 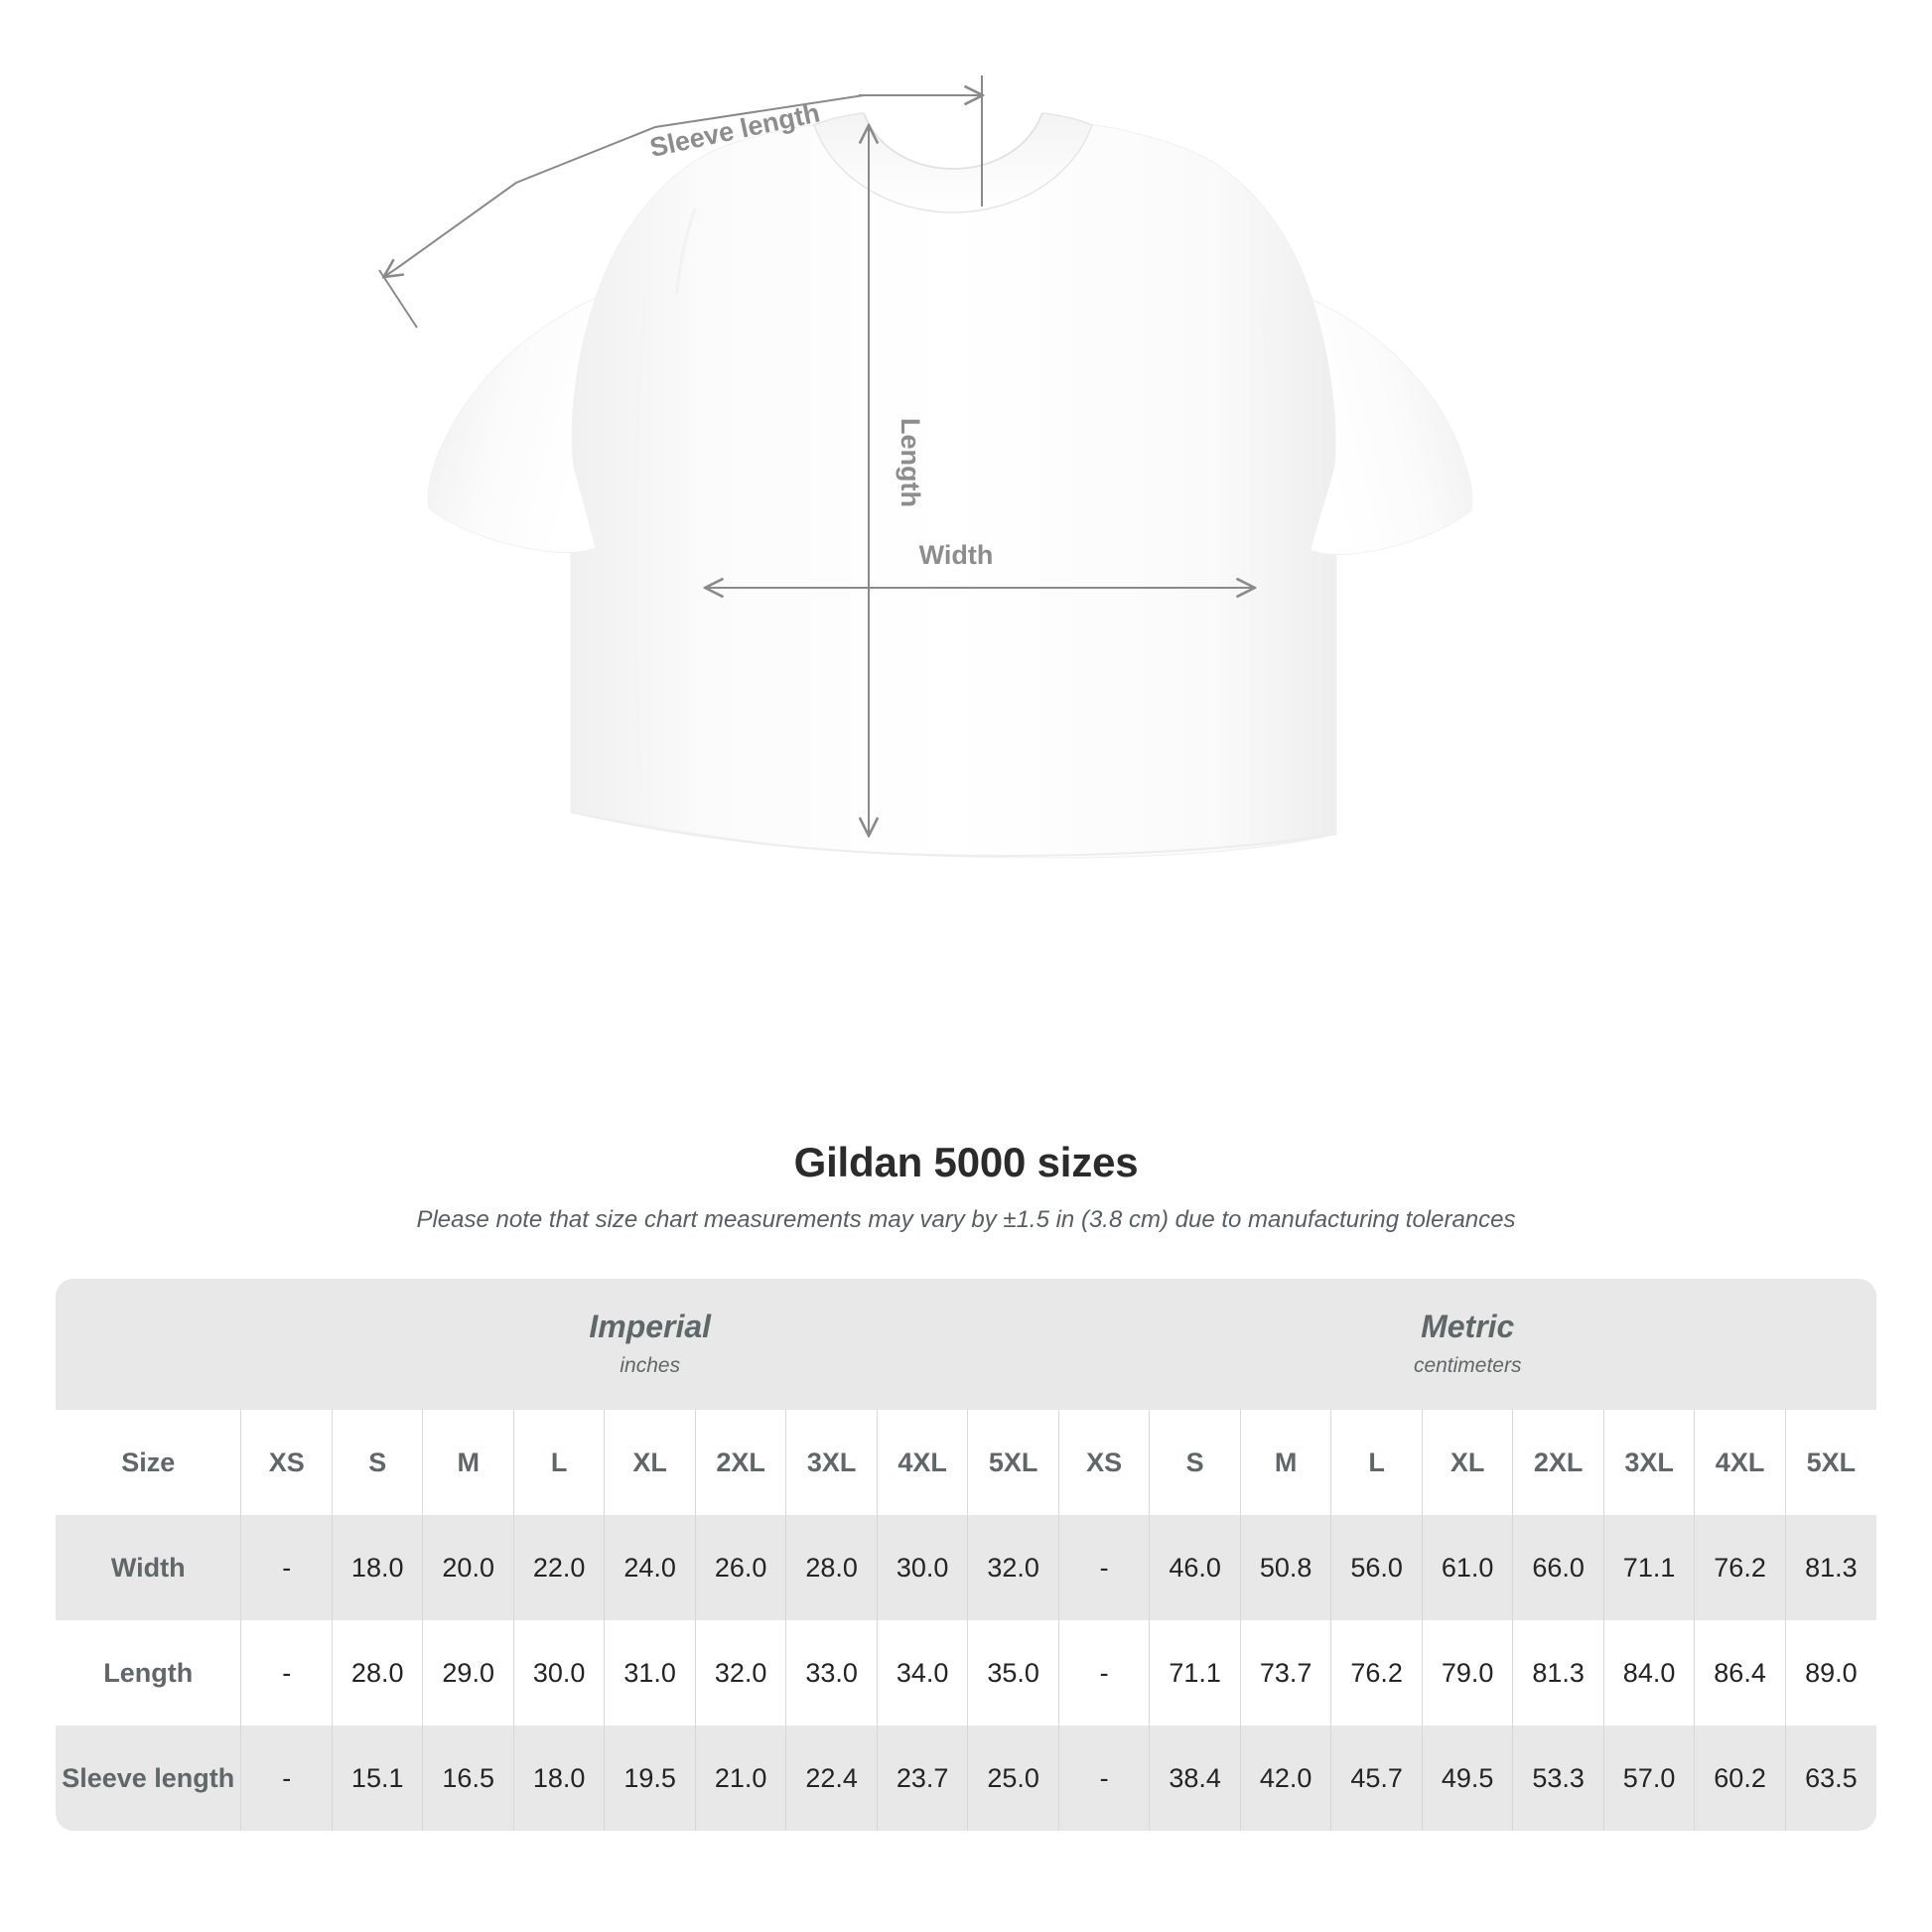 I want to click on width-metric-xs: -, so click(x=1104, y=1568).